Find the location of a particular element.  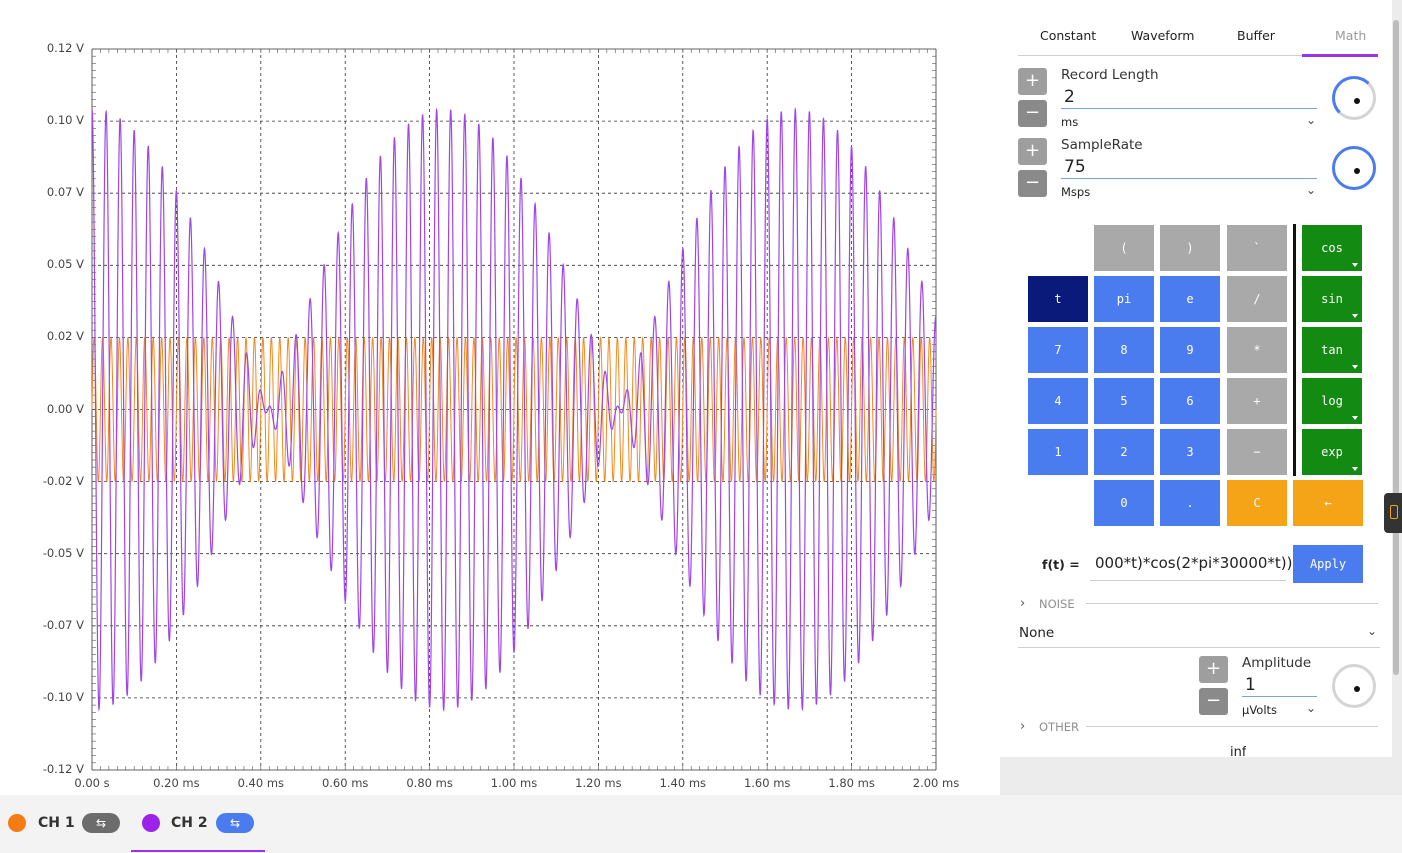

key-cos: cos is located at coordinates (1332, 248).